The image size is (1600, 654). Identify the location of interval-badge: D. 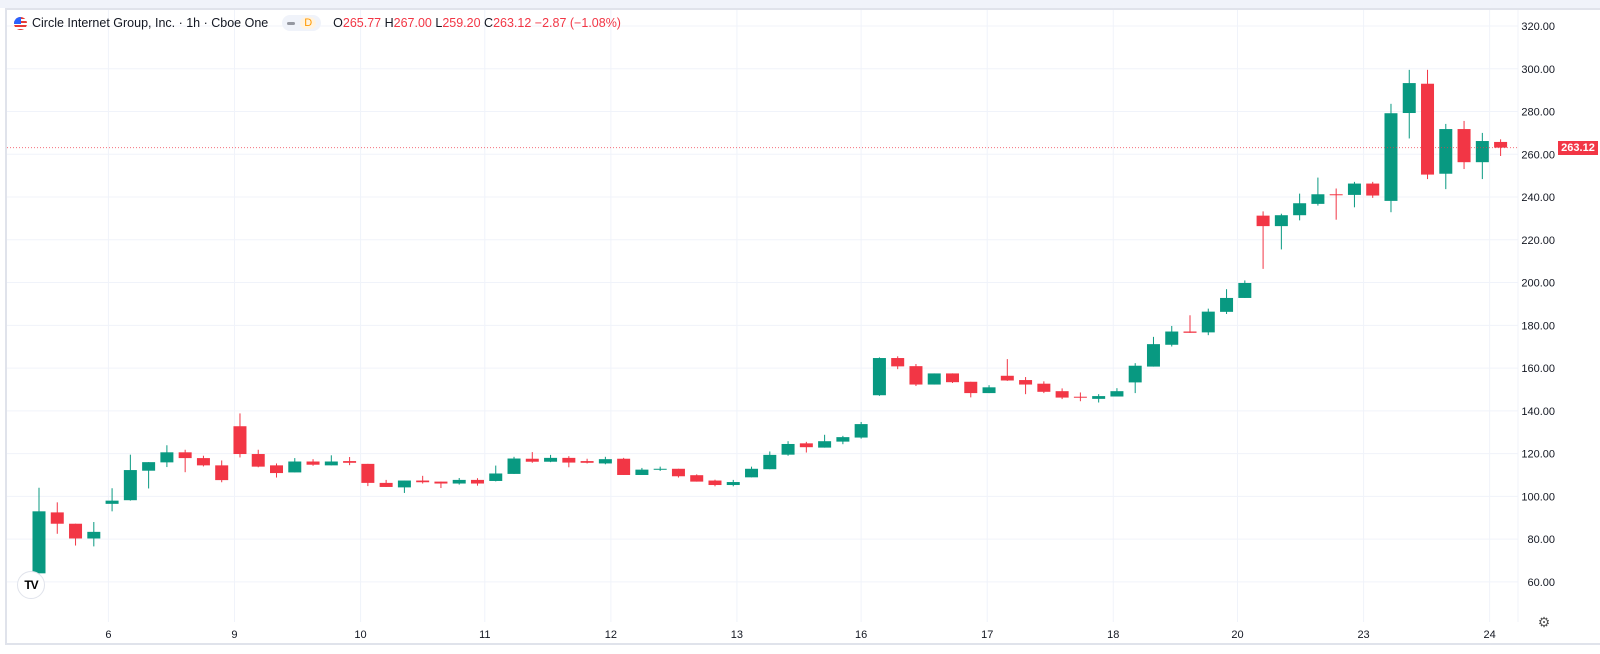
(302, 23).